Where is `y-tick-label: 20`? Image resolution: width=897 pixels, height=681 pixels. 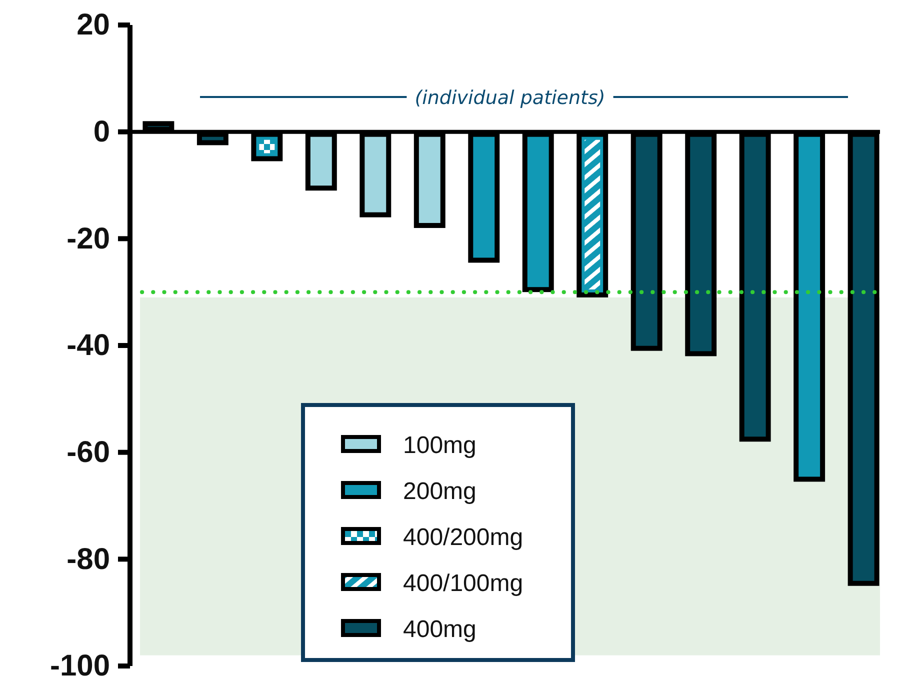 y-tick-label: 20 is located at coordinates (93, 25).